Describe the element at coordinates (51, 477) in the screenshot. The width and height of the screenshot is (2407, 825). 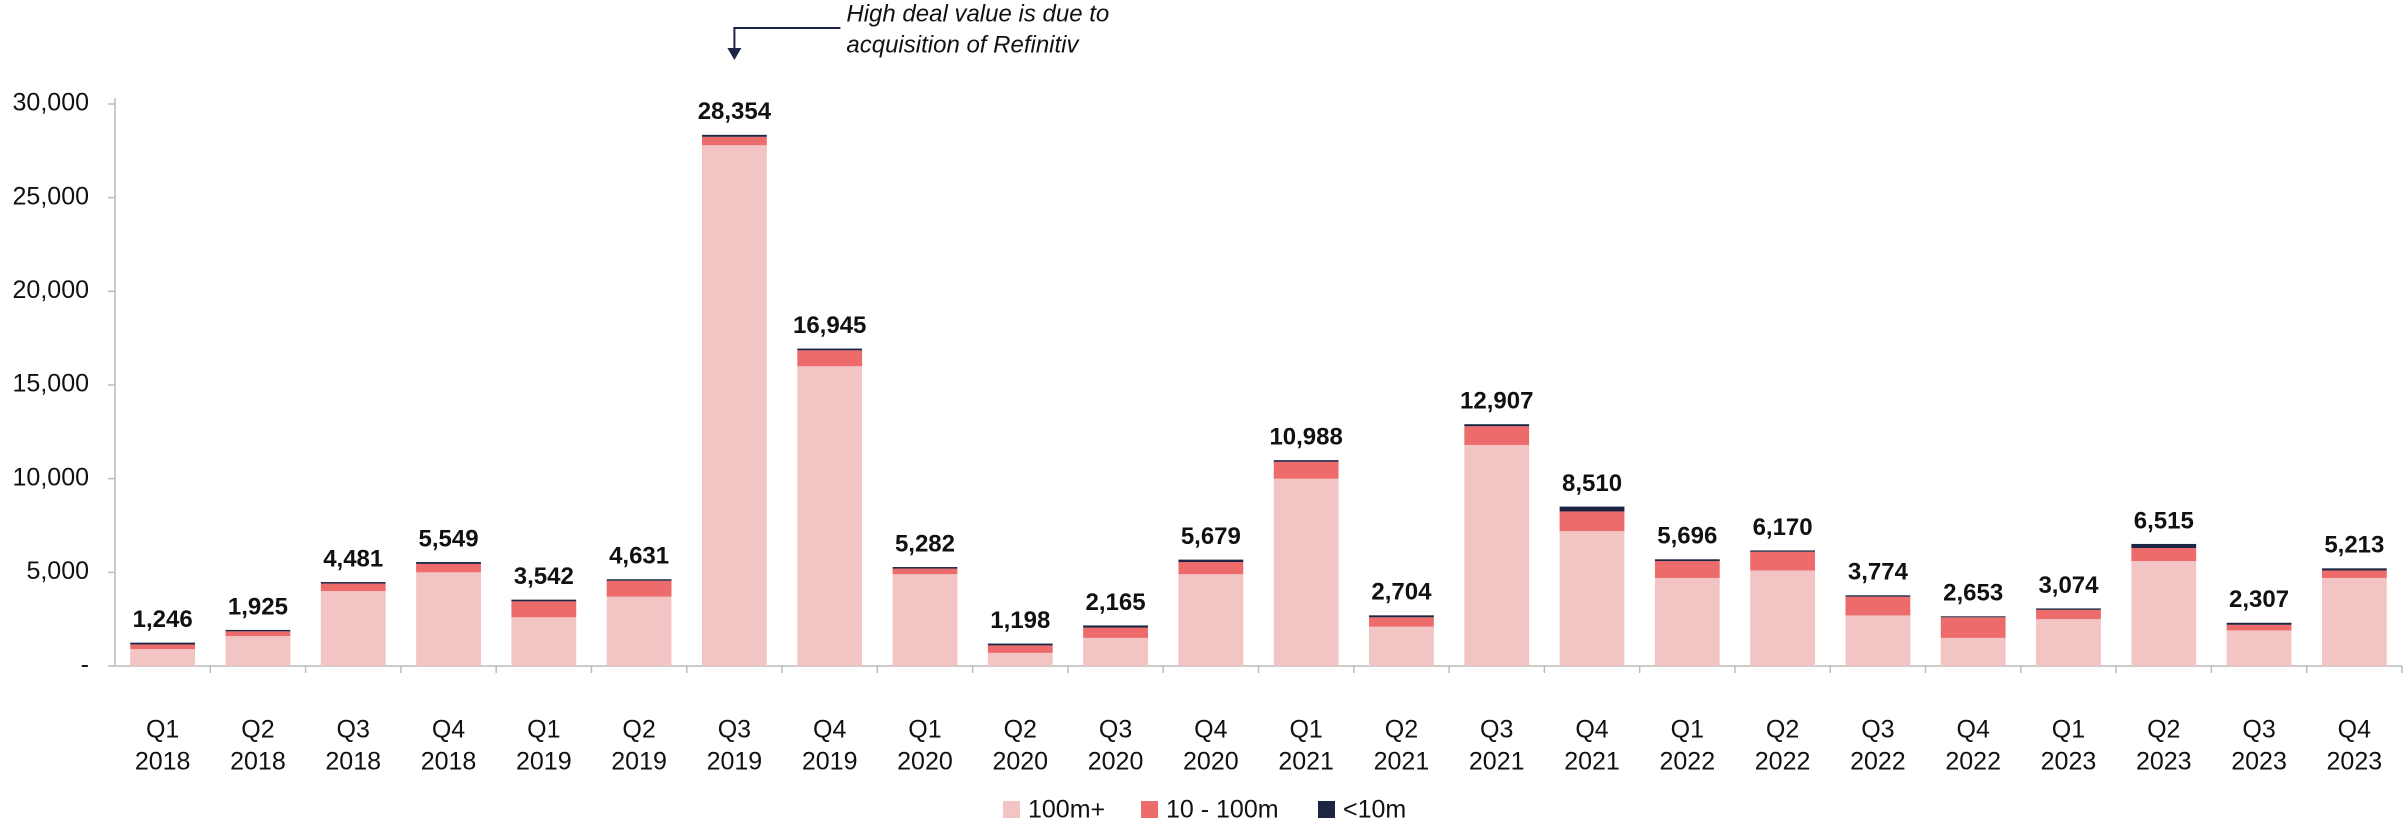
I see `y-tick-label: 10,000` at that location.